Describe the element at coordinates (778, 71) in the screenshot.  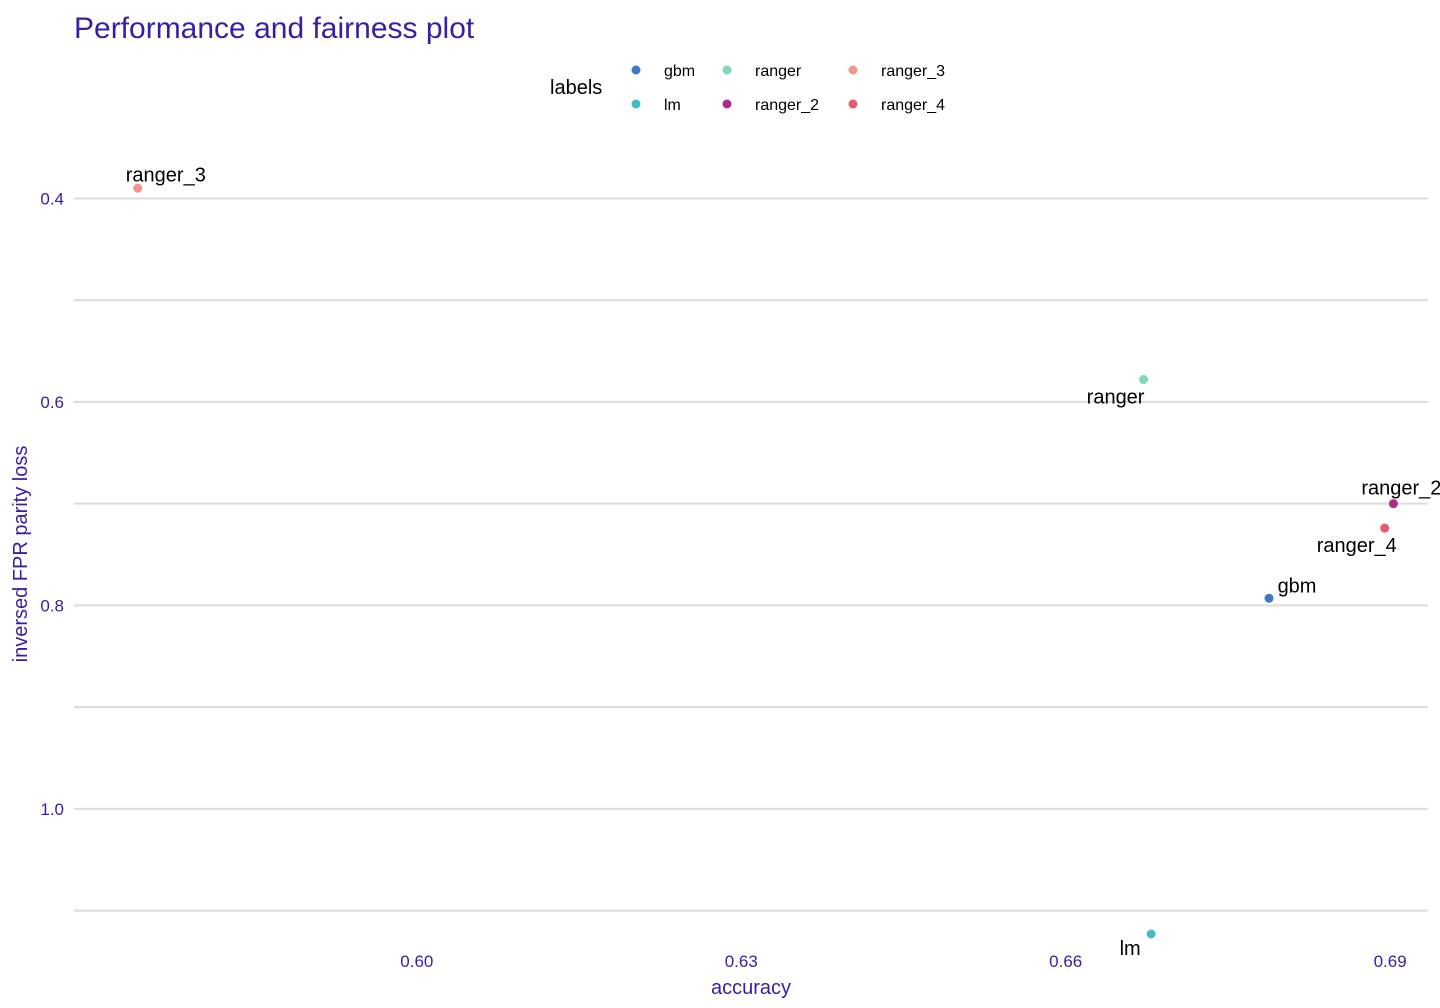
I see `legend-label: ranger` at that location.